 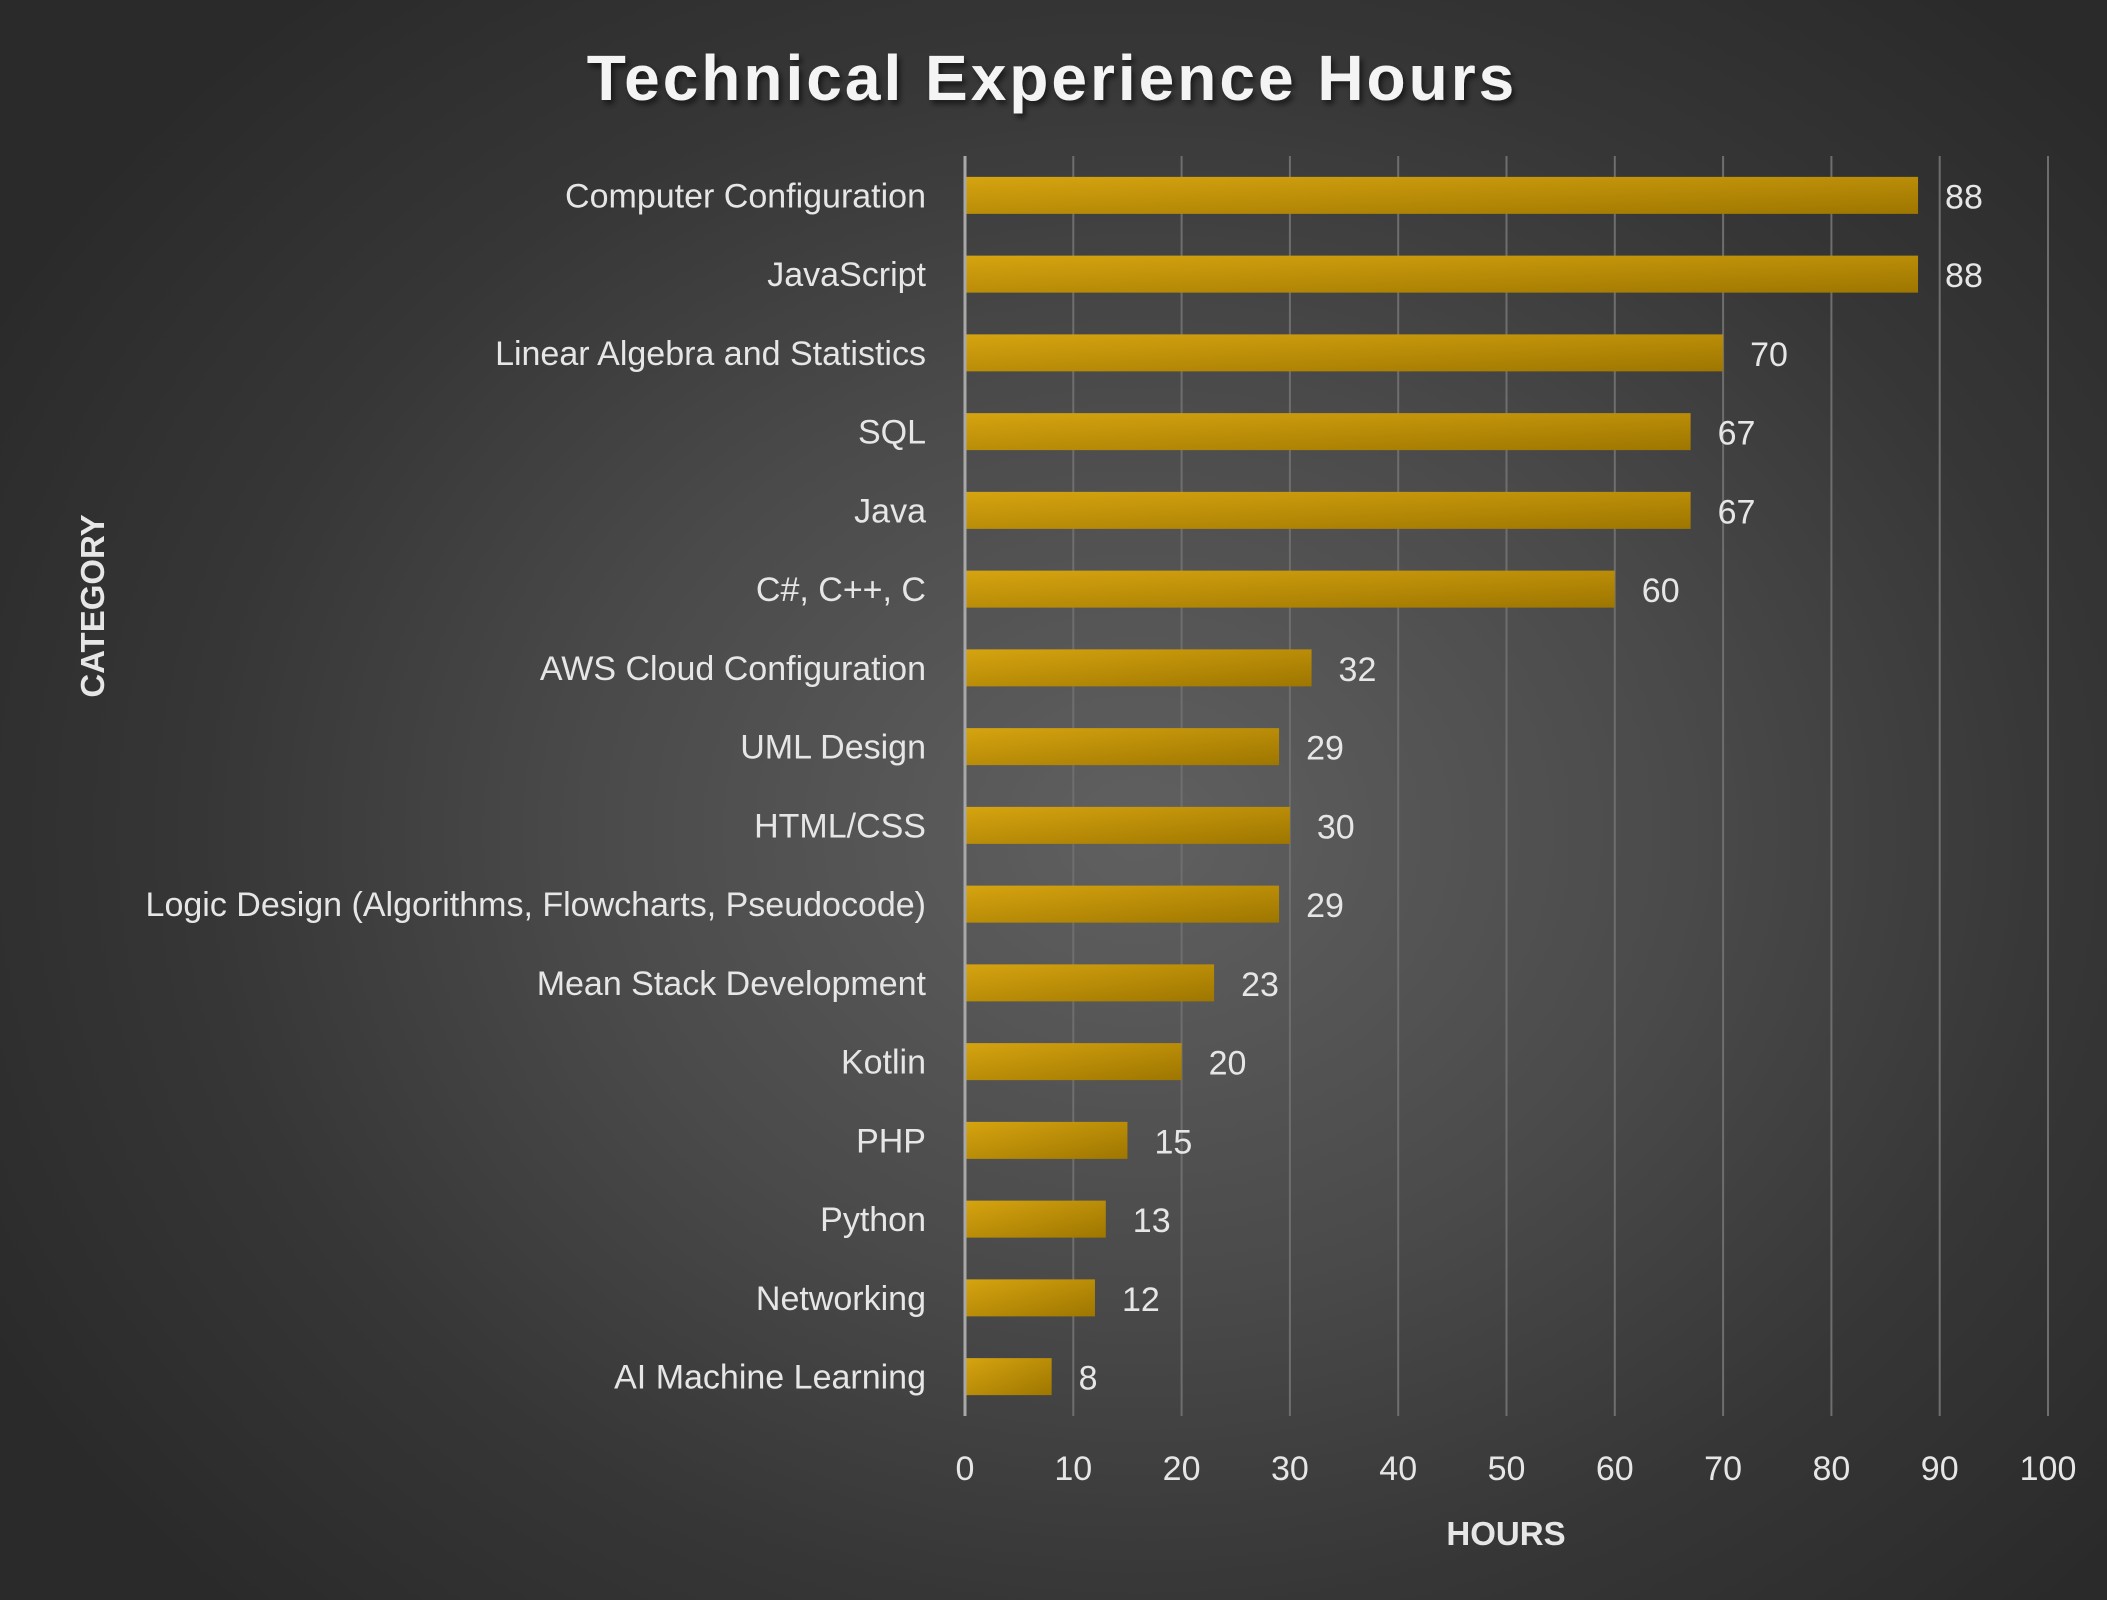 I want to click on category-label: UML Design, so click(x=833, y=748).